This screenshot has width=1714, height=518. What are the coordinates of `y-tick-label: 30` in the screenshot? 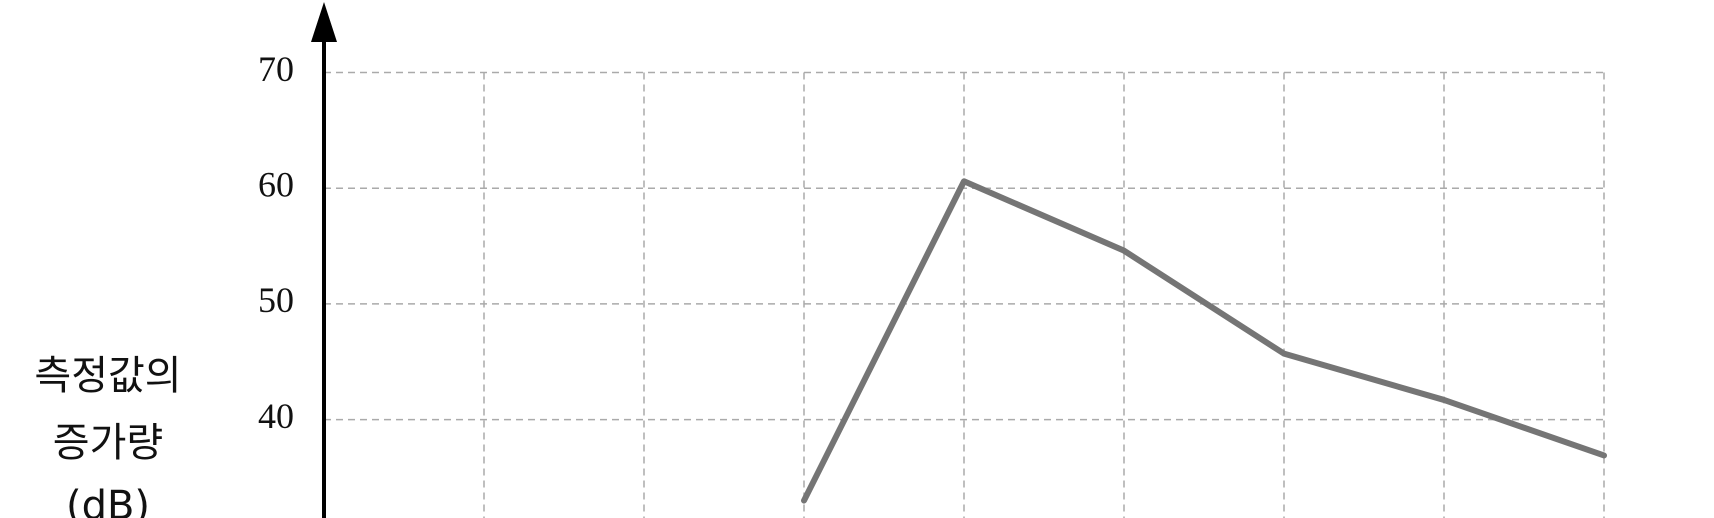 It's located at (276, 515).